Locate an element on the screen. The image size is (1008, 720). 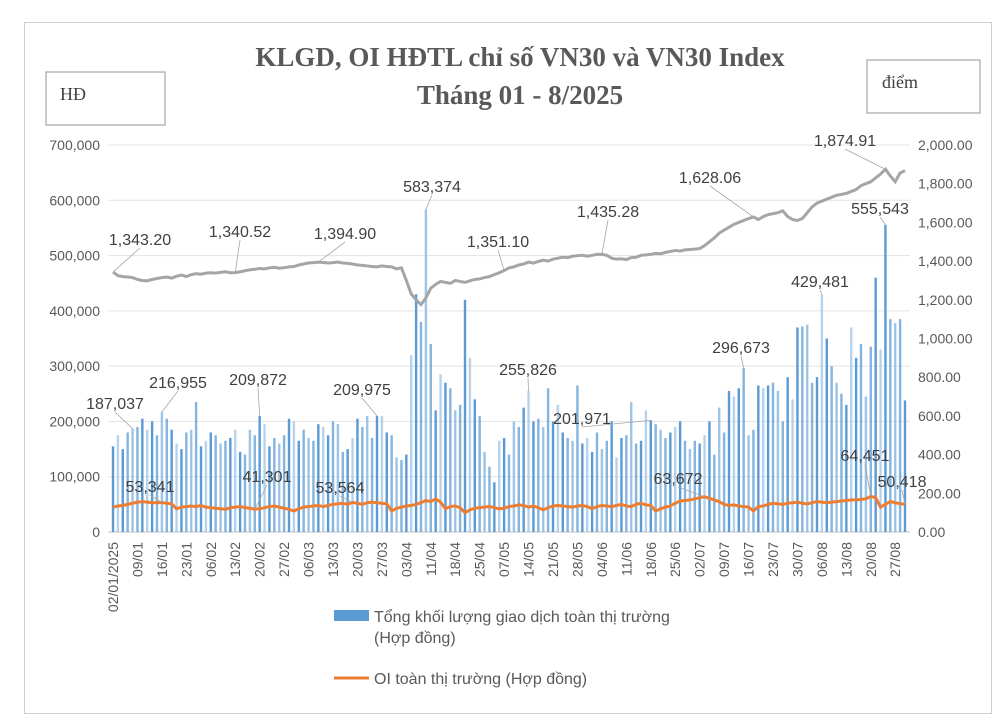
x-axis-tick-label: 04/06 is located at coordinates (602, 559).